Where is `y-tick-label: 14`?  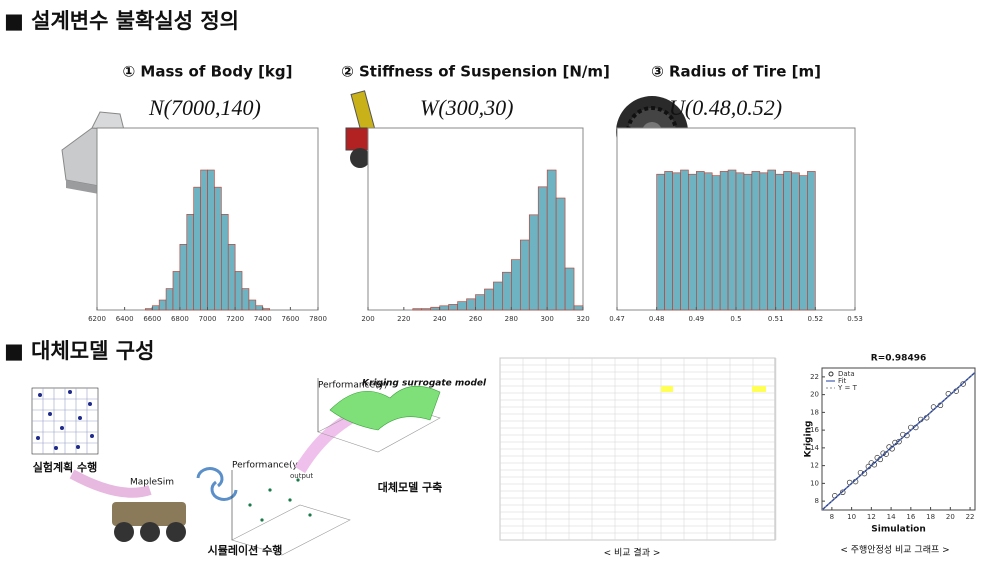
y-tick-label: 14 is located at coordinates (814, 448).